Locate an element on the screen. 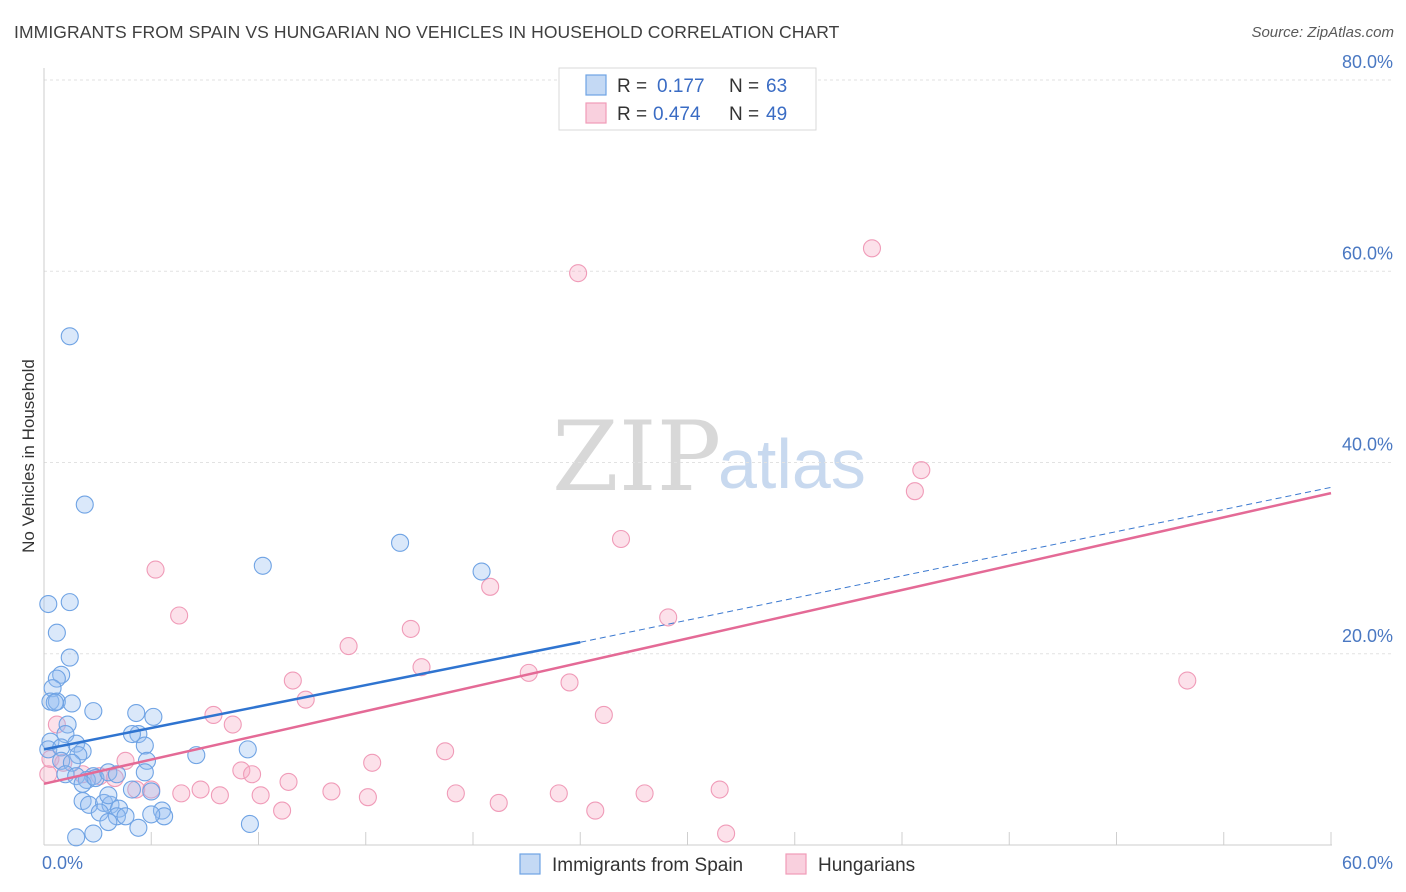 This screenshot has width=1406, height=892. x-tick-label-1: 60.0% is located at coordinates (1367, 863).